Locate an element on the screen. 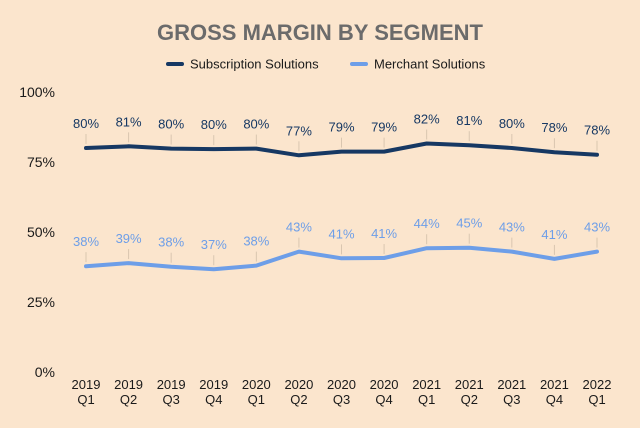 This screenshot has height=428, width=640. legend-label: Merchant Solutions is located at coordinates (430, 64).